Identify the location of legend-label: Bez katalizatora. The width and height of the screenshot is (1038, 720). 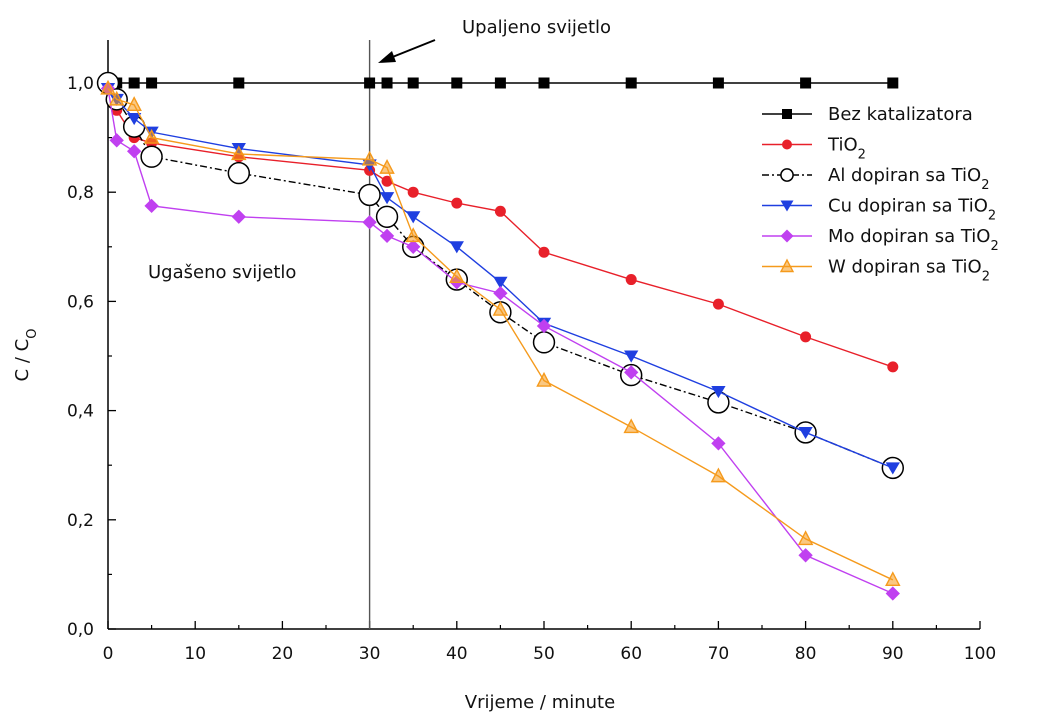
(900, 114).